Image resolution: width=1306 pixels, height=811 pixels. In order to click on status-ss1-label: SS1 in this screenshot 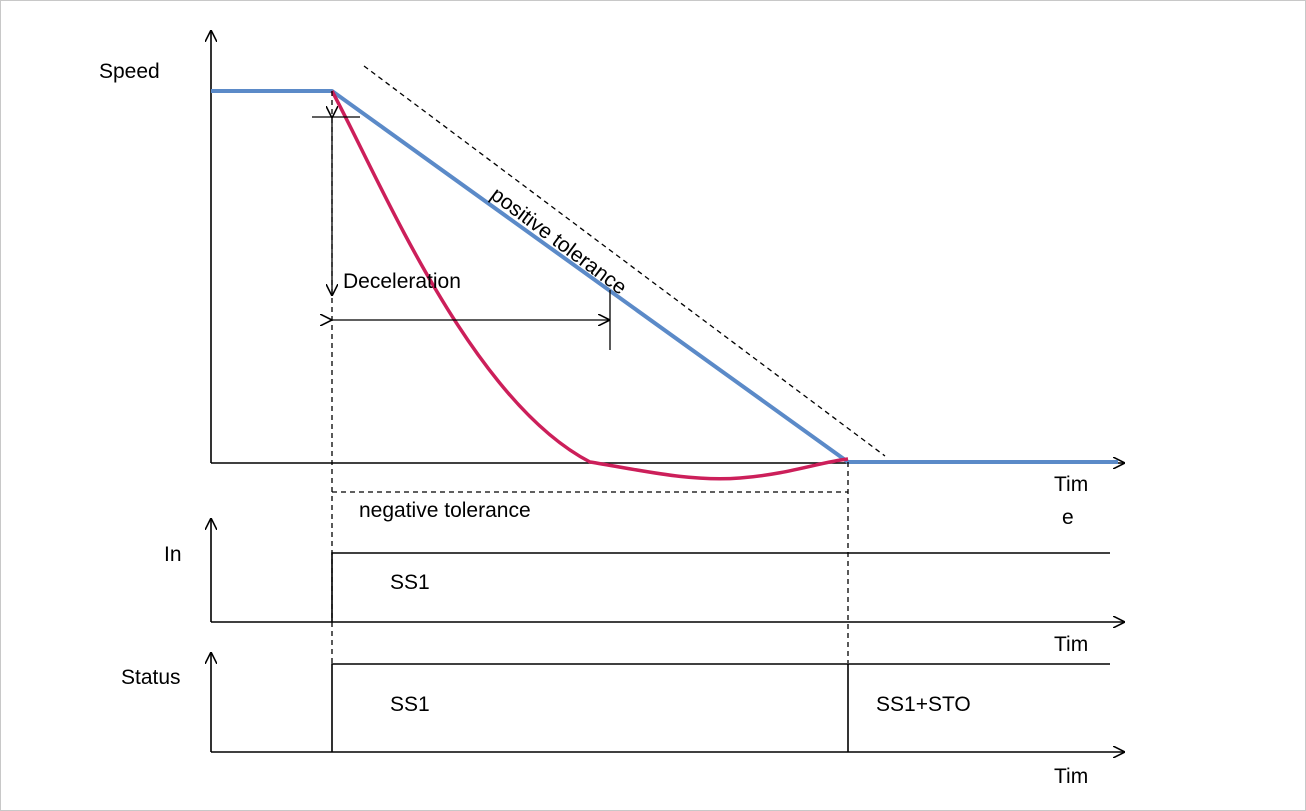, I will do `click(410, 704)`.